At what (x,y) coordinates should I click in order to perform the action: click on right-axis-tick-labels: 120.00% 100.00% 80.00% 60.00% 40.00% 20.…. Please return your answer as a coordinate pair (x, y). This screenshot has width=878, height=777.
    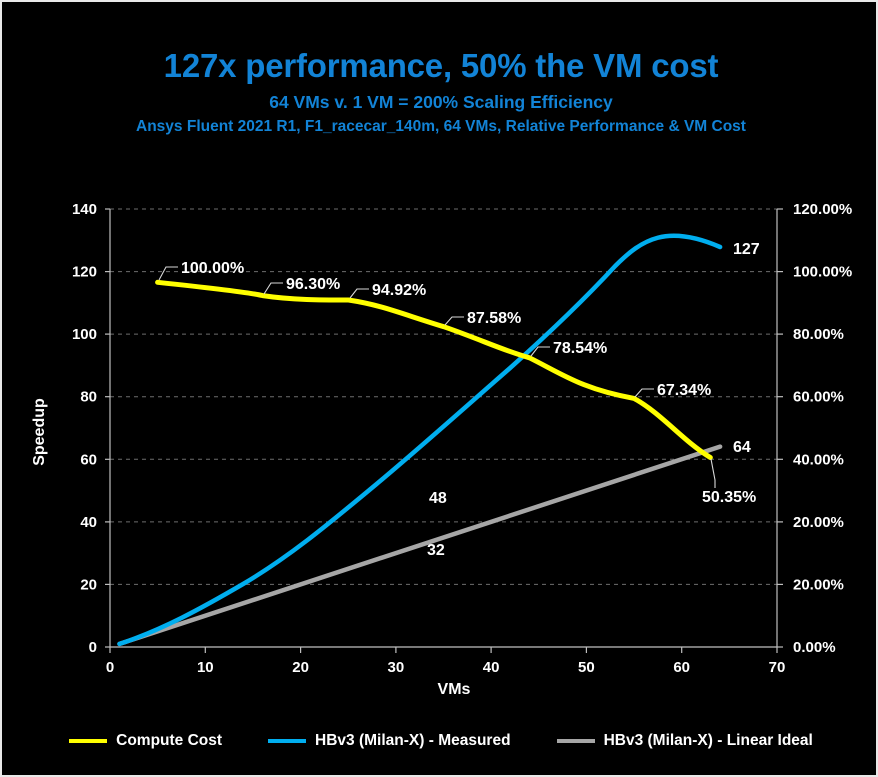
    Looking at the image, I should click on (822, 428).